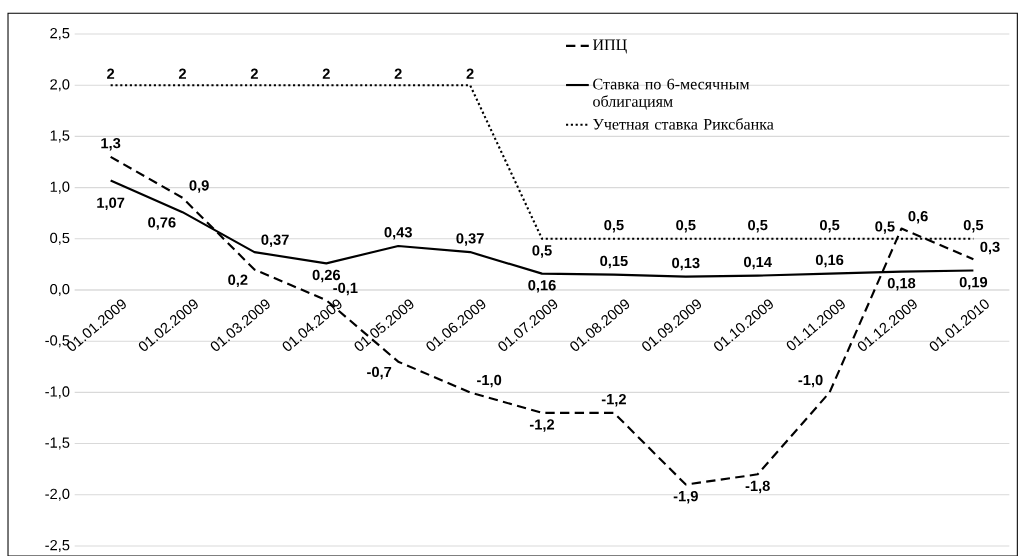 Image resolution: width=1020 pixels, height=556 pixels. What do you see at coordinates (345, 289) in the screenshot?
I see `data-label: -0,1` at bounding box center [345, 289].